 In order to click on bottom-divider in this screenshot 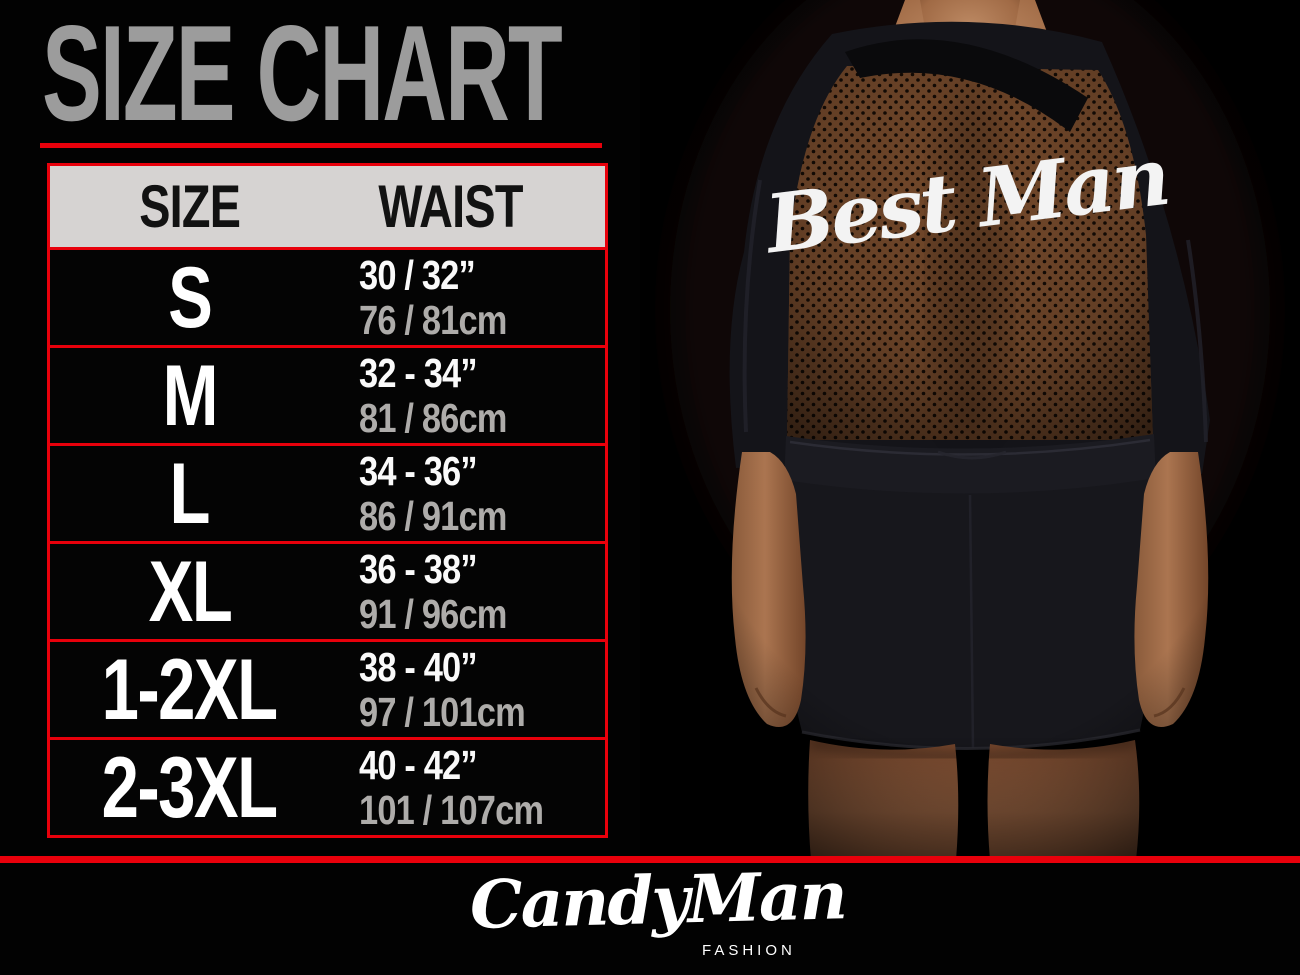, I will do `click(650, 859)`.